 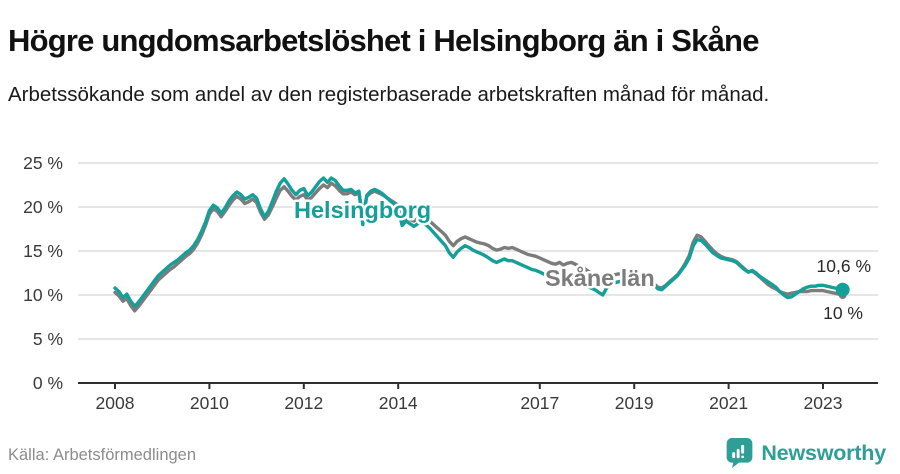 I want to click on y-axis-tick-label: 25 %, so click(x=43, y=163).